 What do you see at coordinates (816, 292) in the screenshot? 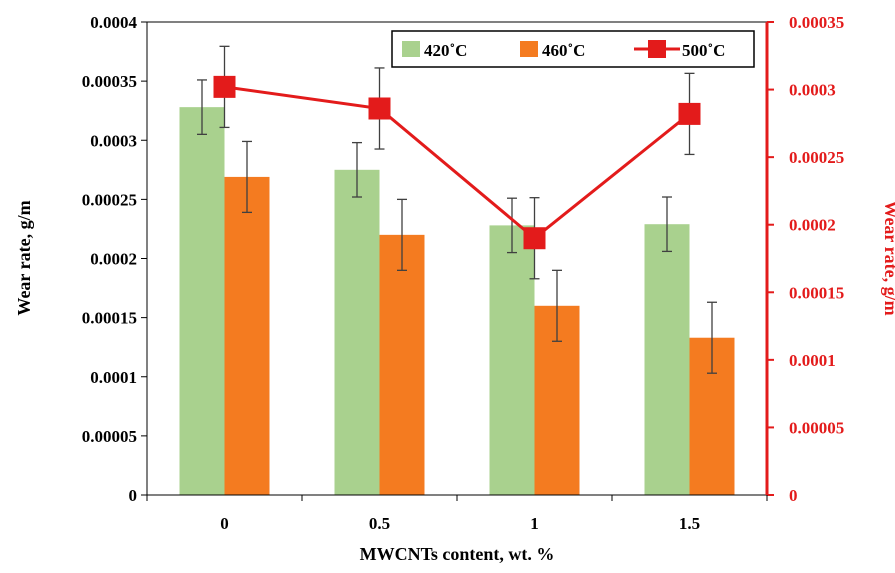
I see `right-tick-label-3: 0.00015` at bounding box center [816, 292].